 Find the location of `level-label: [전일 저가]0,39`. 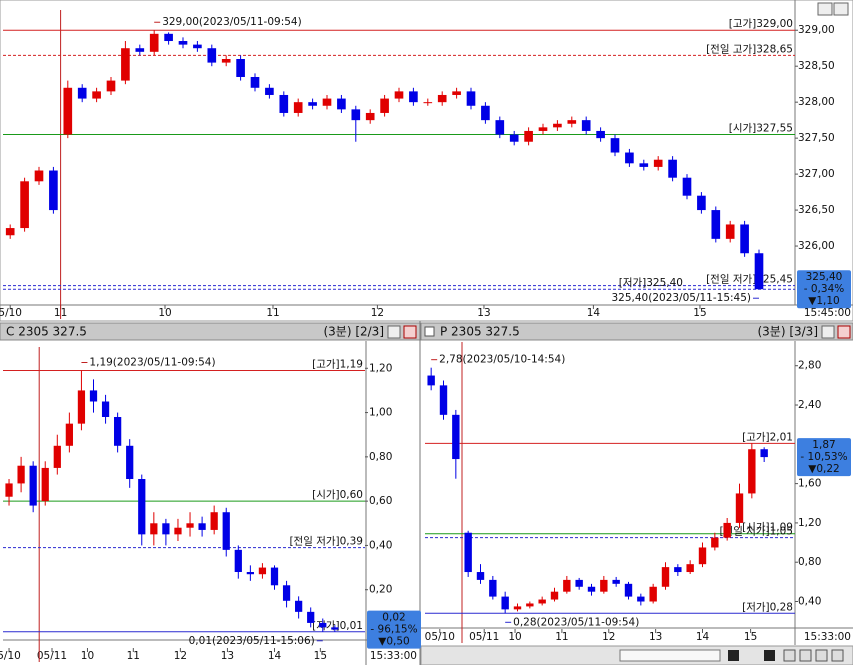

level-label: [전일 저가]0,39 is located at coordinates (326, 541).